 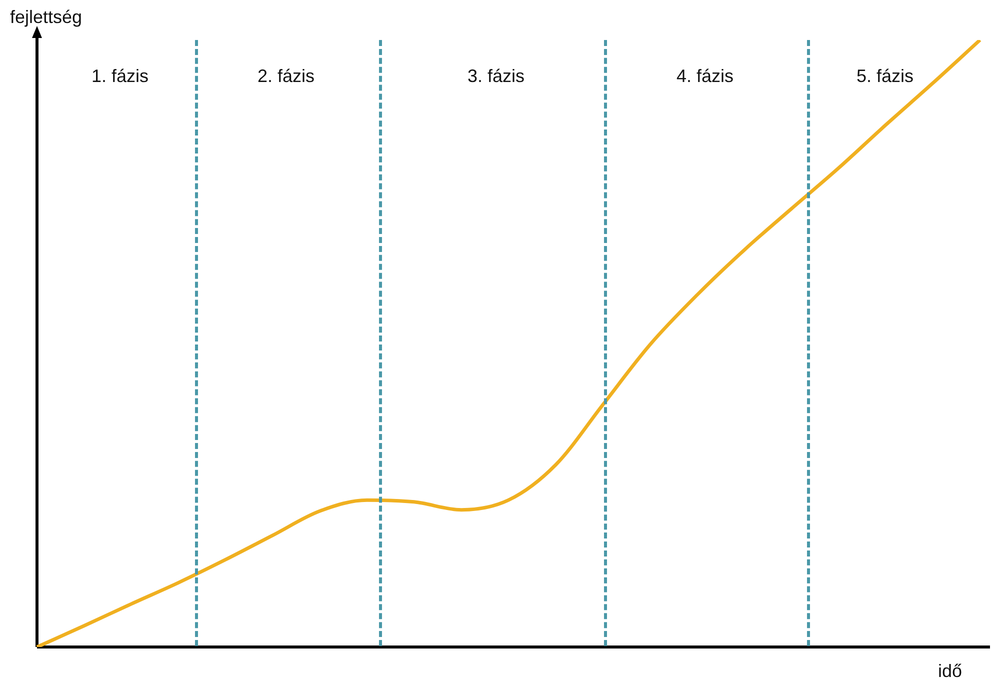 What do you see at coordinates (286, 76) in the screenshot?
I see `annotation: 2. fázis` at bounding box center [286, 76].